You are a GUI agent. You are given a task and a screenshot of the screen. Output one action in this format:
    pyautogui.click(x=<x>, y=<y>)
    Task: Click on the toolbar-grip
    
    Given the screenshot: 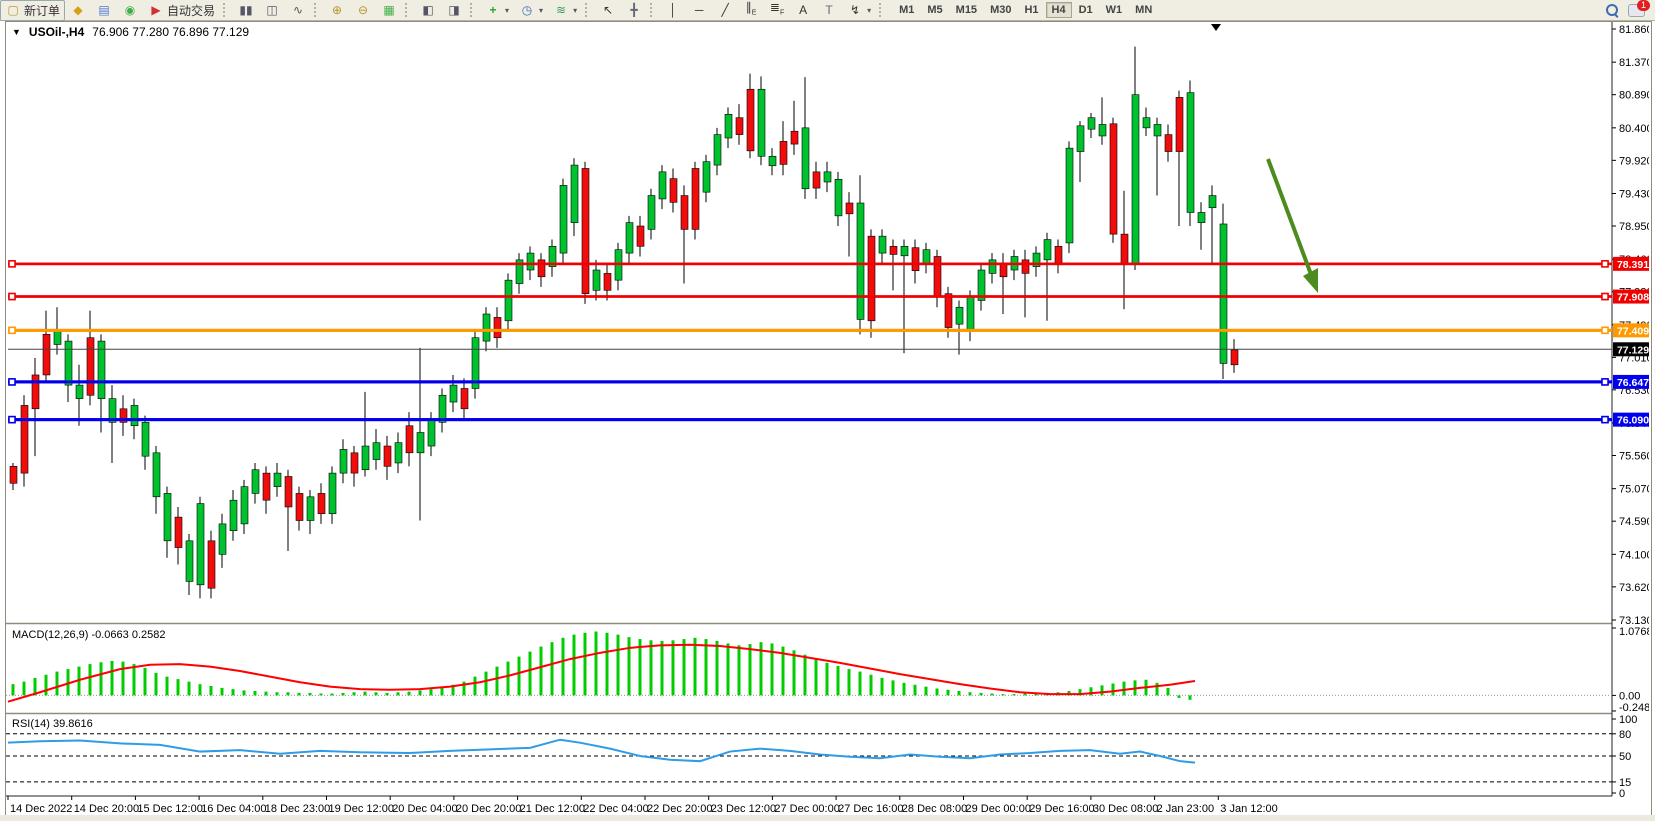 What is the action you would take?
    pyautogui.click(x=226, y=10)
    